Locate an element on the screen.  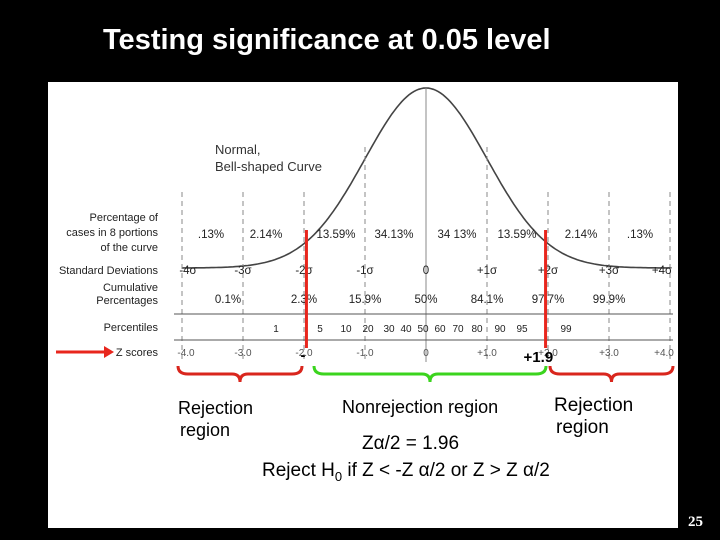
zscore-row-label: Z scores is located at coordinates (137, 353).